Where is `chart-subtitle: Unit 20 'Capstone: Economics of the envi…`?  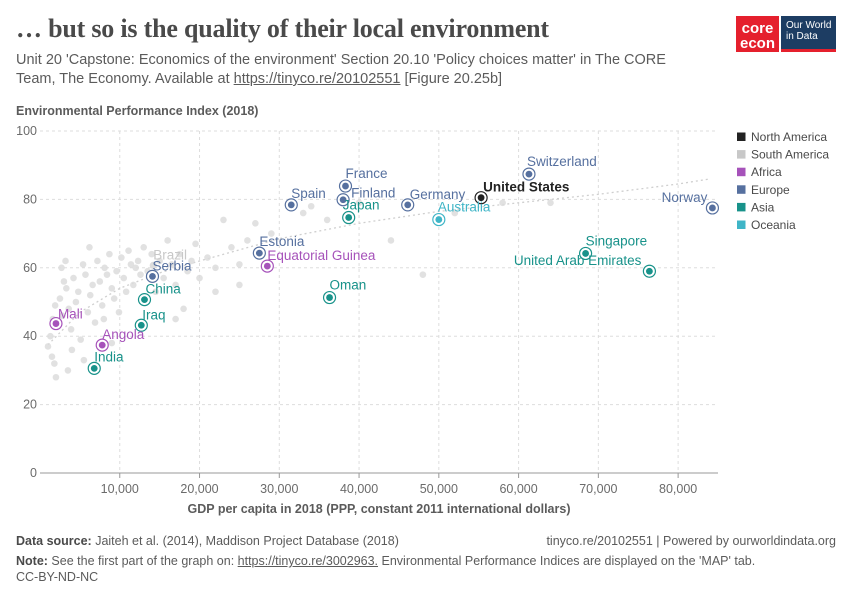
chart-subtitle: Unit 20 'Capstone: Economics of the envi… is located at coordinates (361, 70).